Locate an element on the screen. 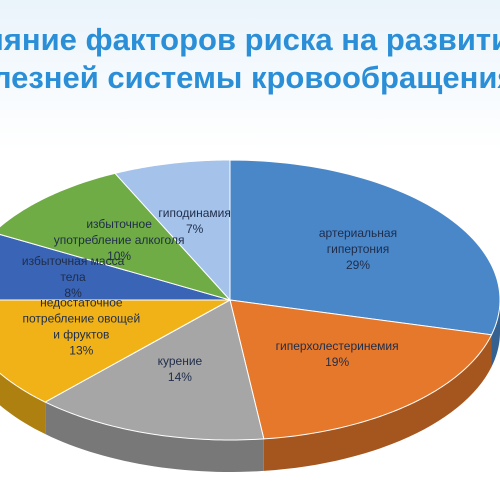 This screenshot has height=500, width=500. value-label: 10% is located at coordinates (119, 256).